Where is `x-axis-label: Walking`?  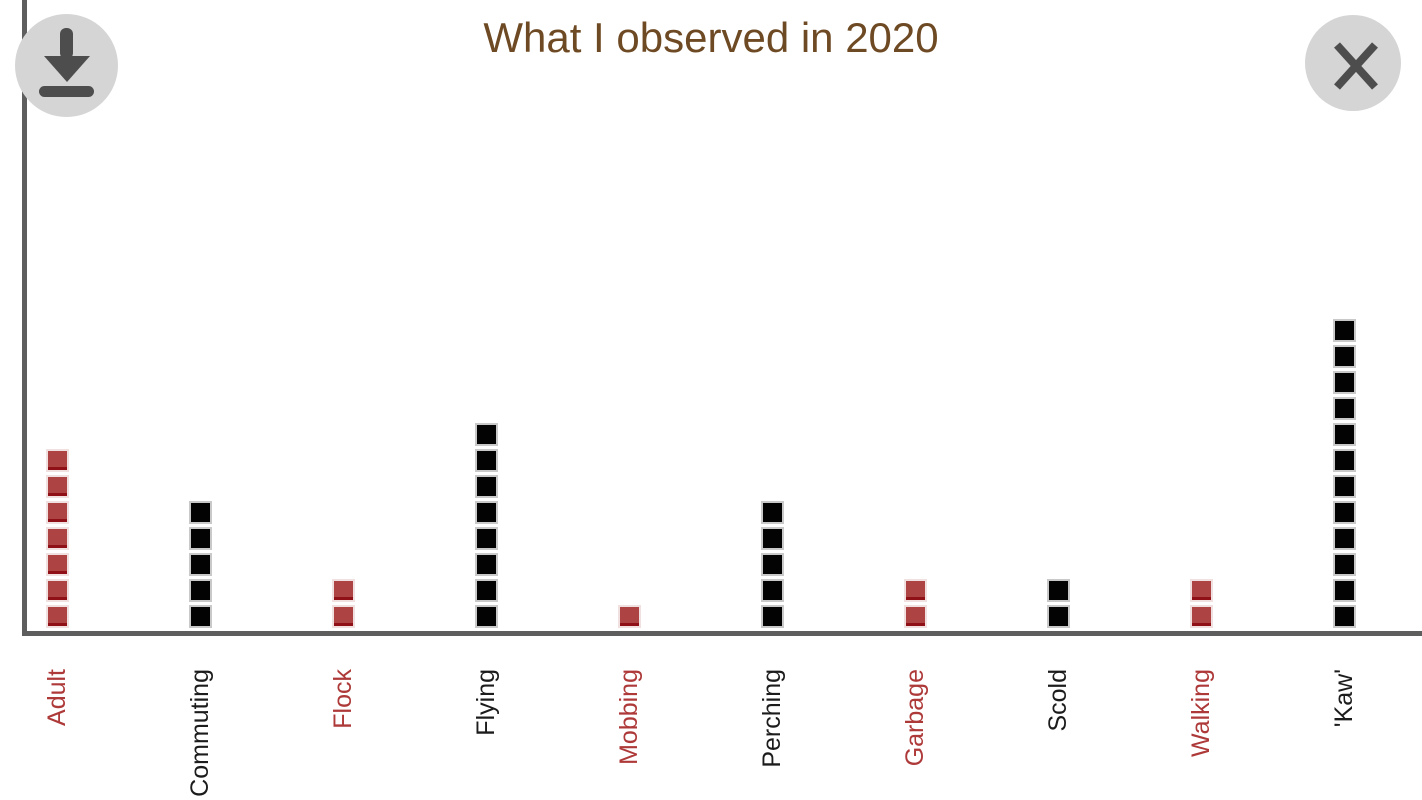 x-axis-label: Walking is located at coordinates (1201, 713).